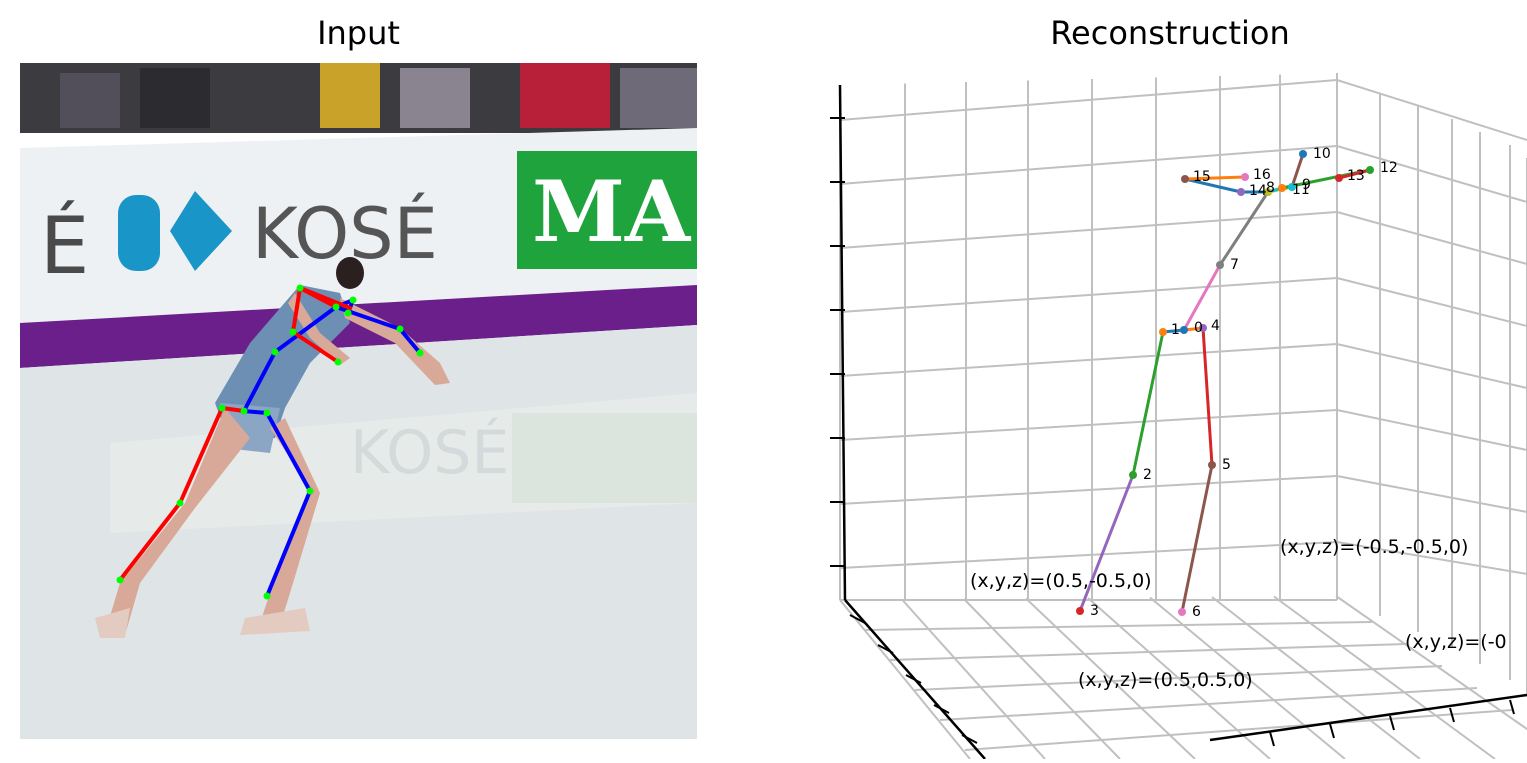 The height and width of the screenshot is (763, 1527). Describe the element at coordinates (296, 310) in the screenshot. I see `skeleton-right-upper-arm` at that location.